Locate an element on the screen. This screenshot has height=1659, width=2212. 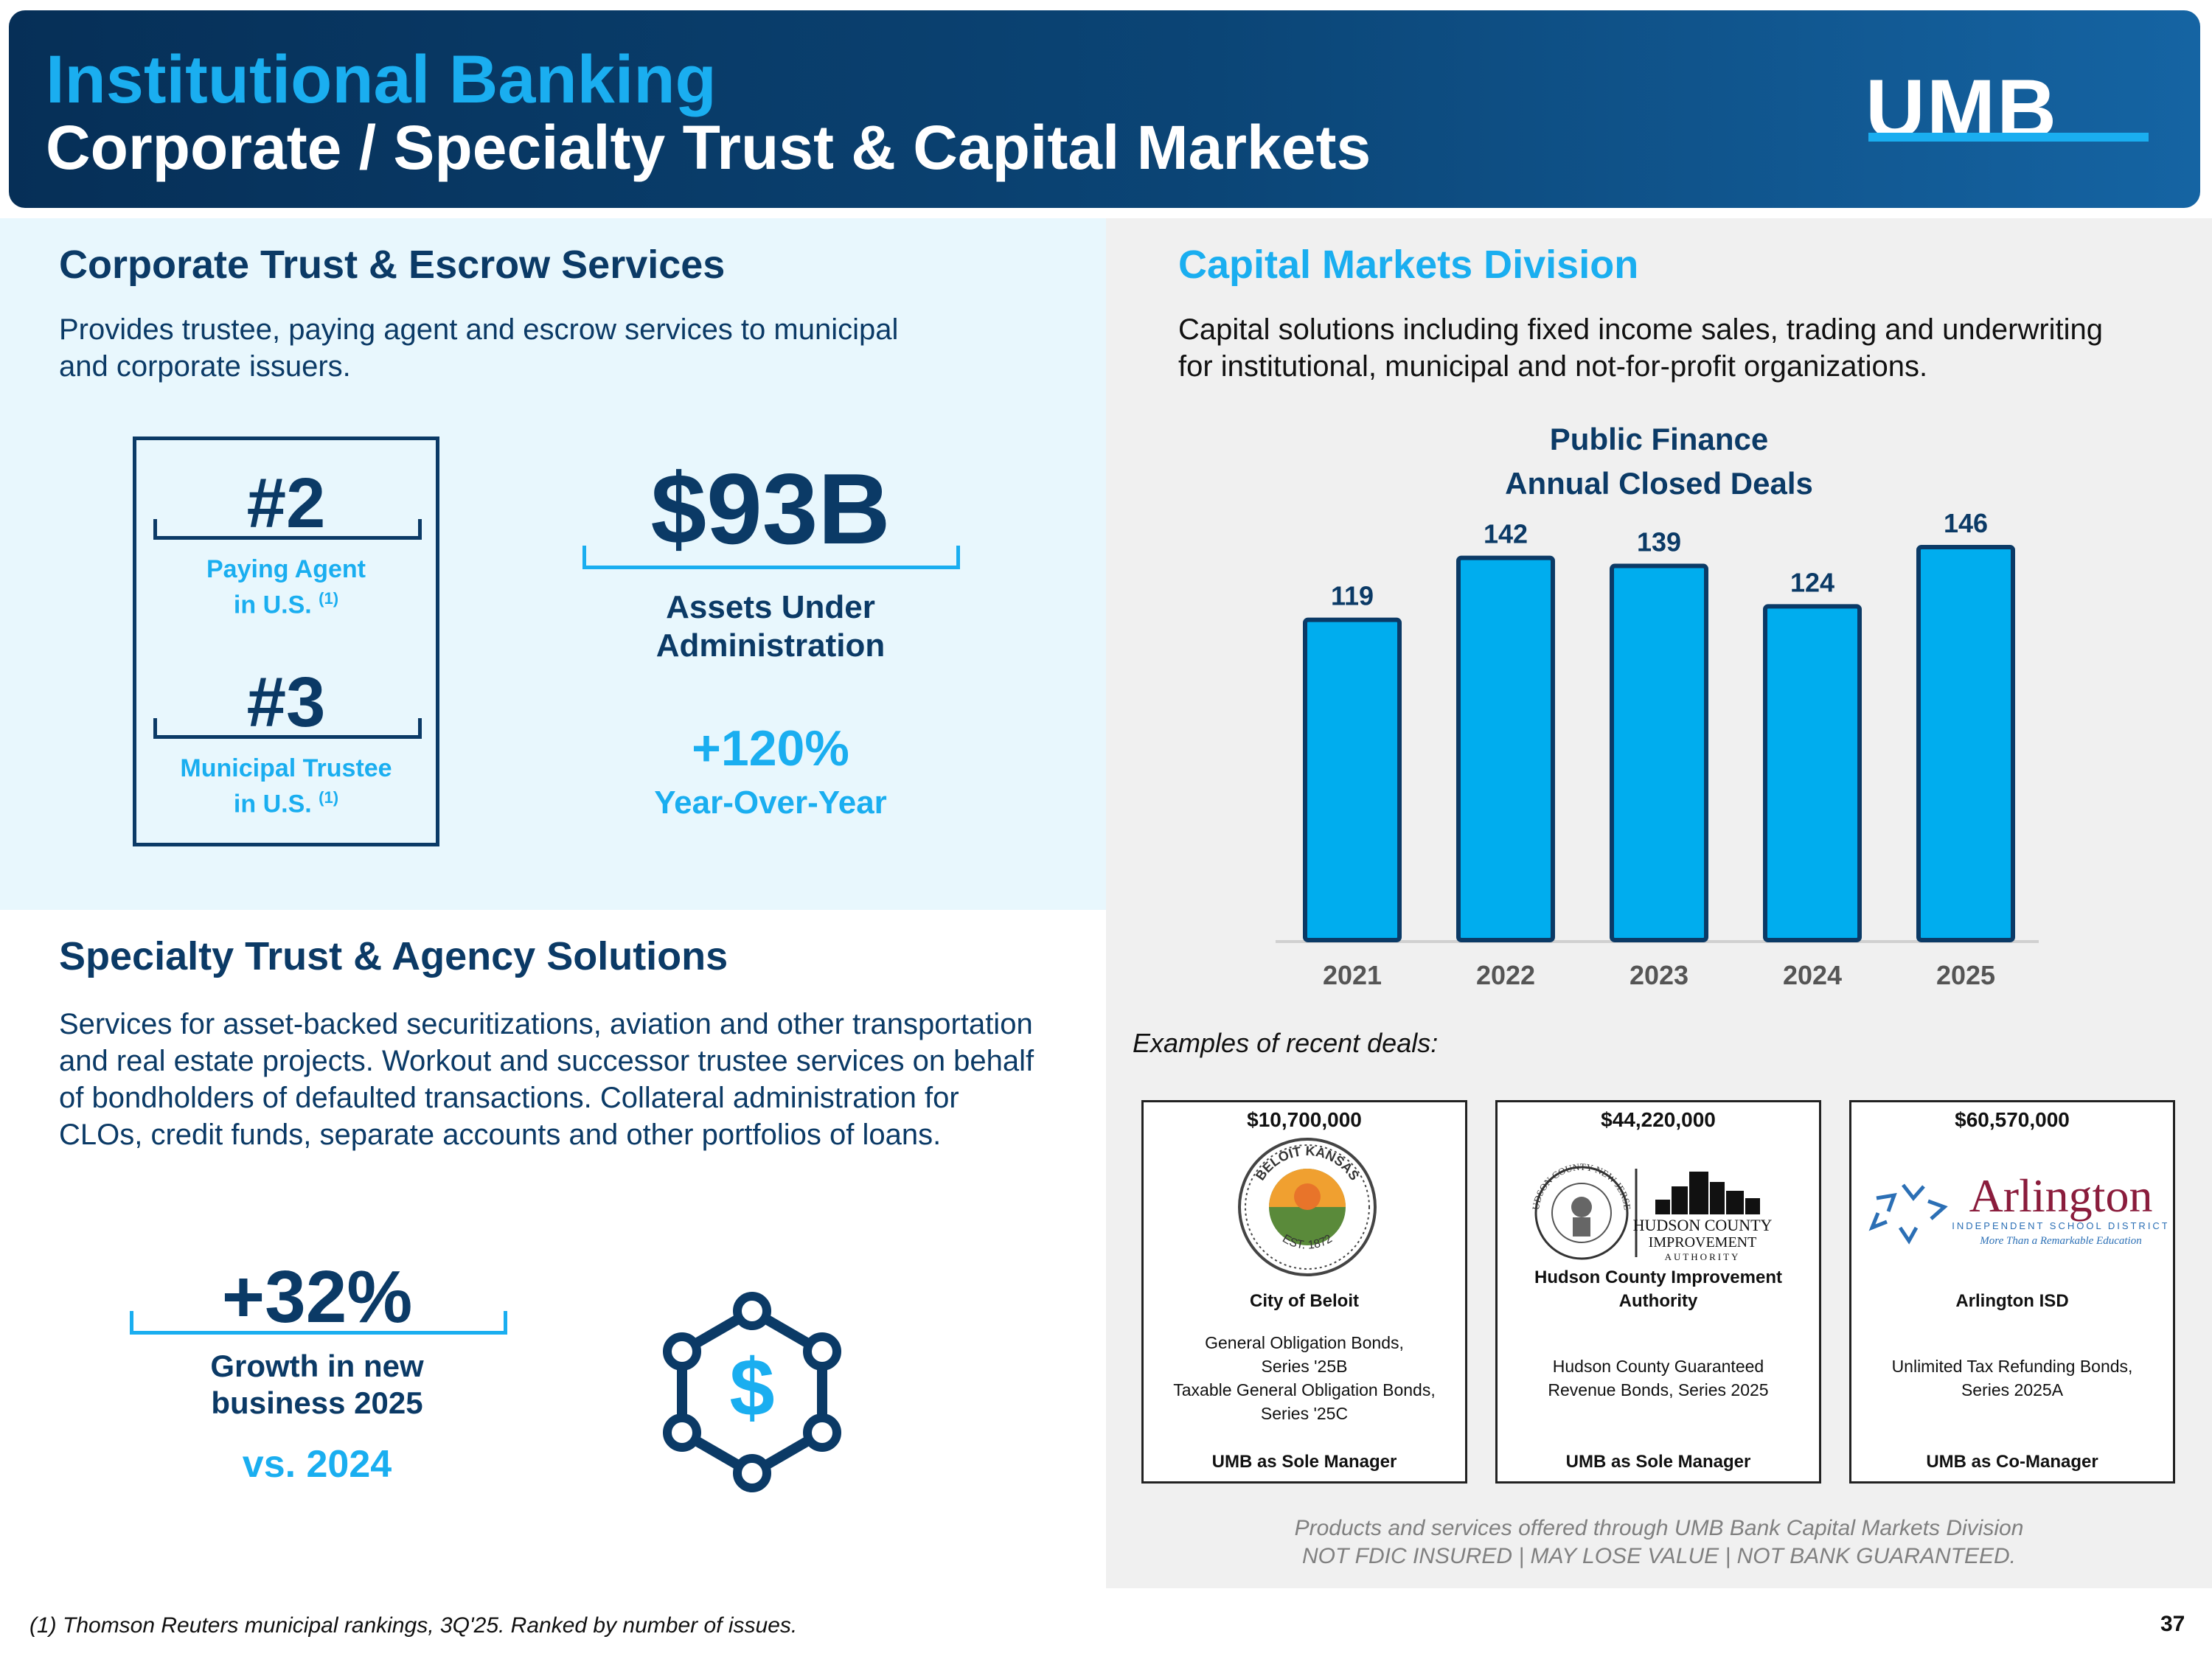
header-banner is located at coordinates (1104, 109).